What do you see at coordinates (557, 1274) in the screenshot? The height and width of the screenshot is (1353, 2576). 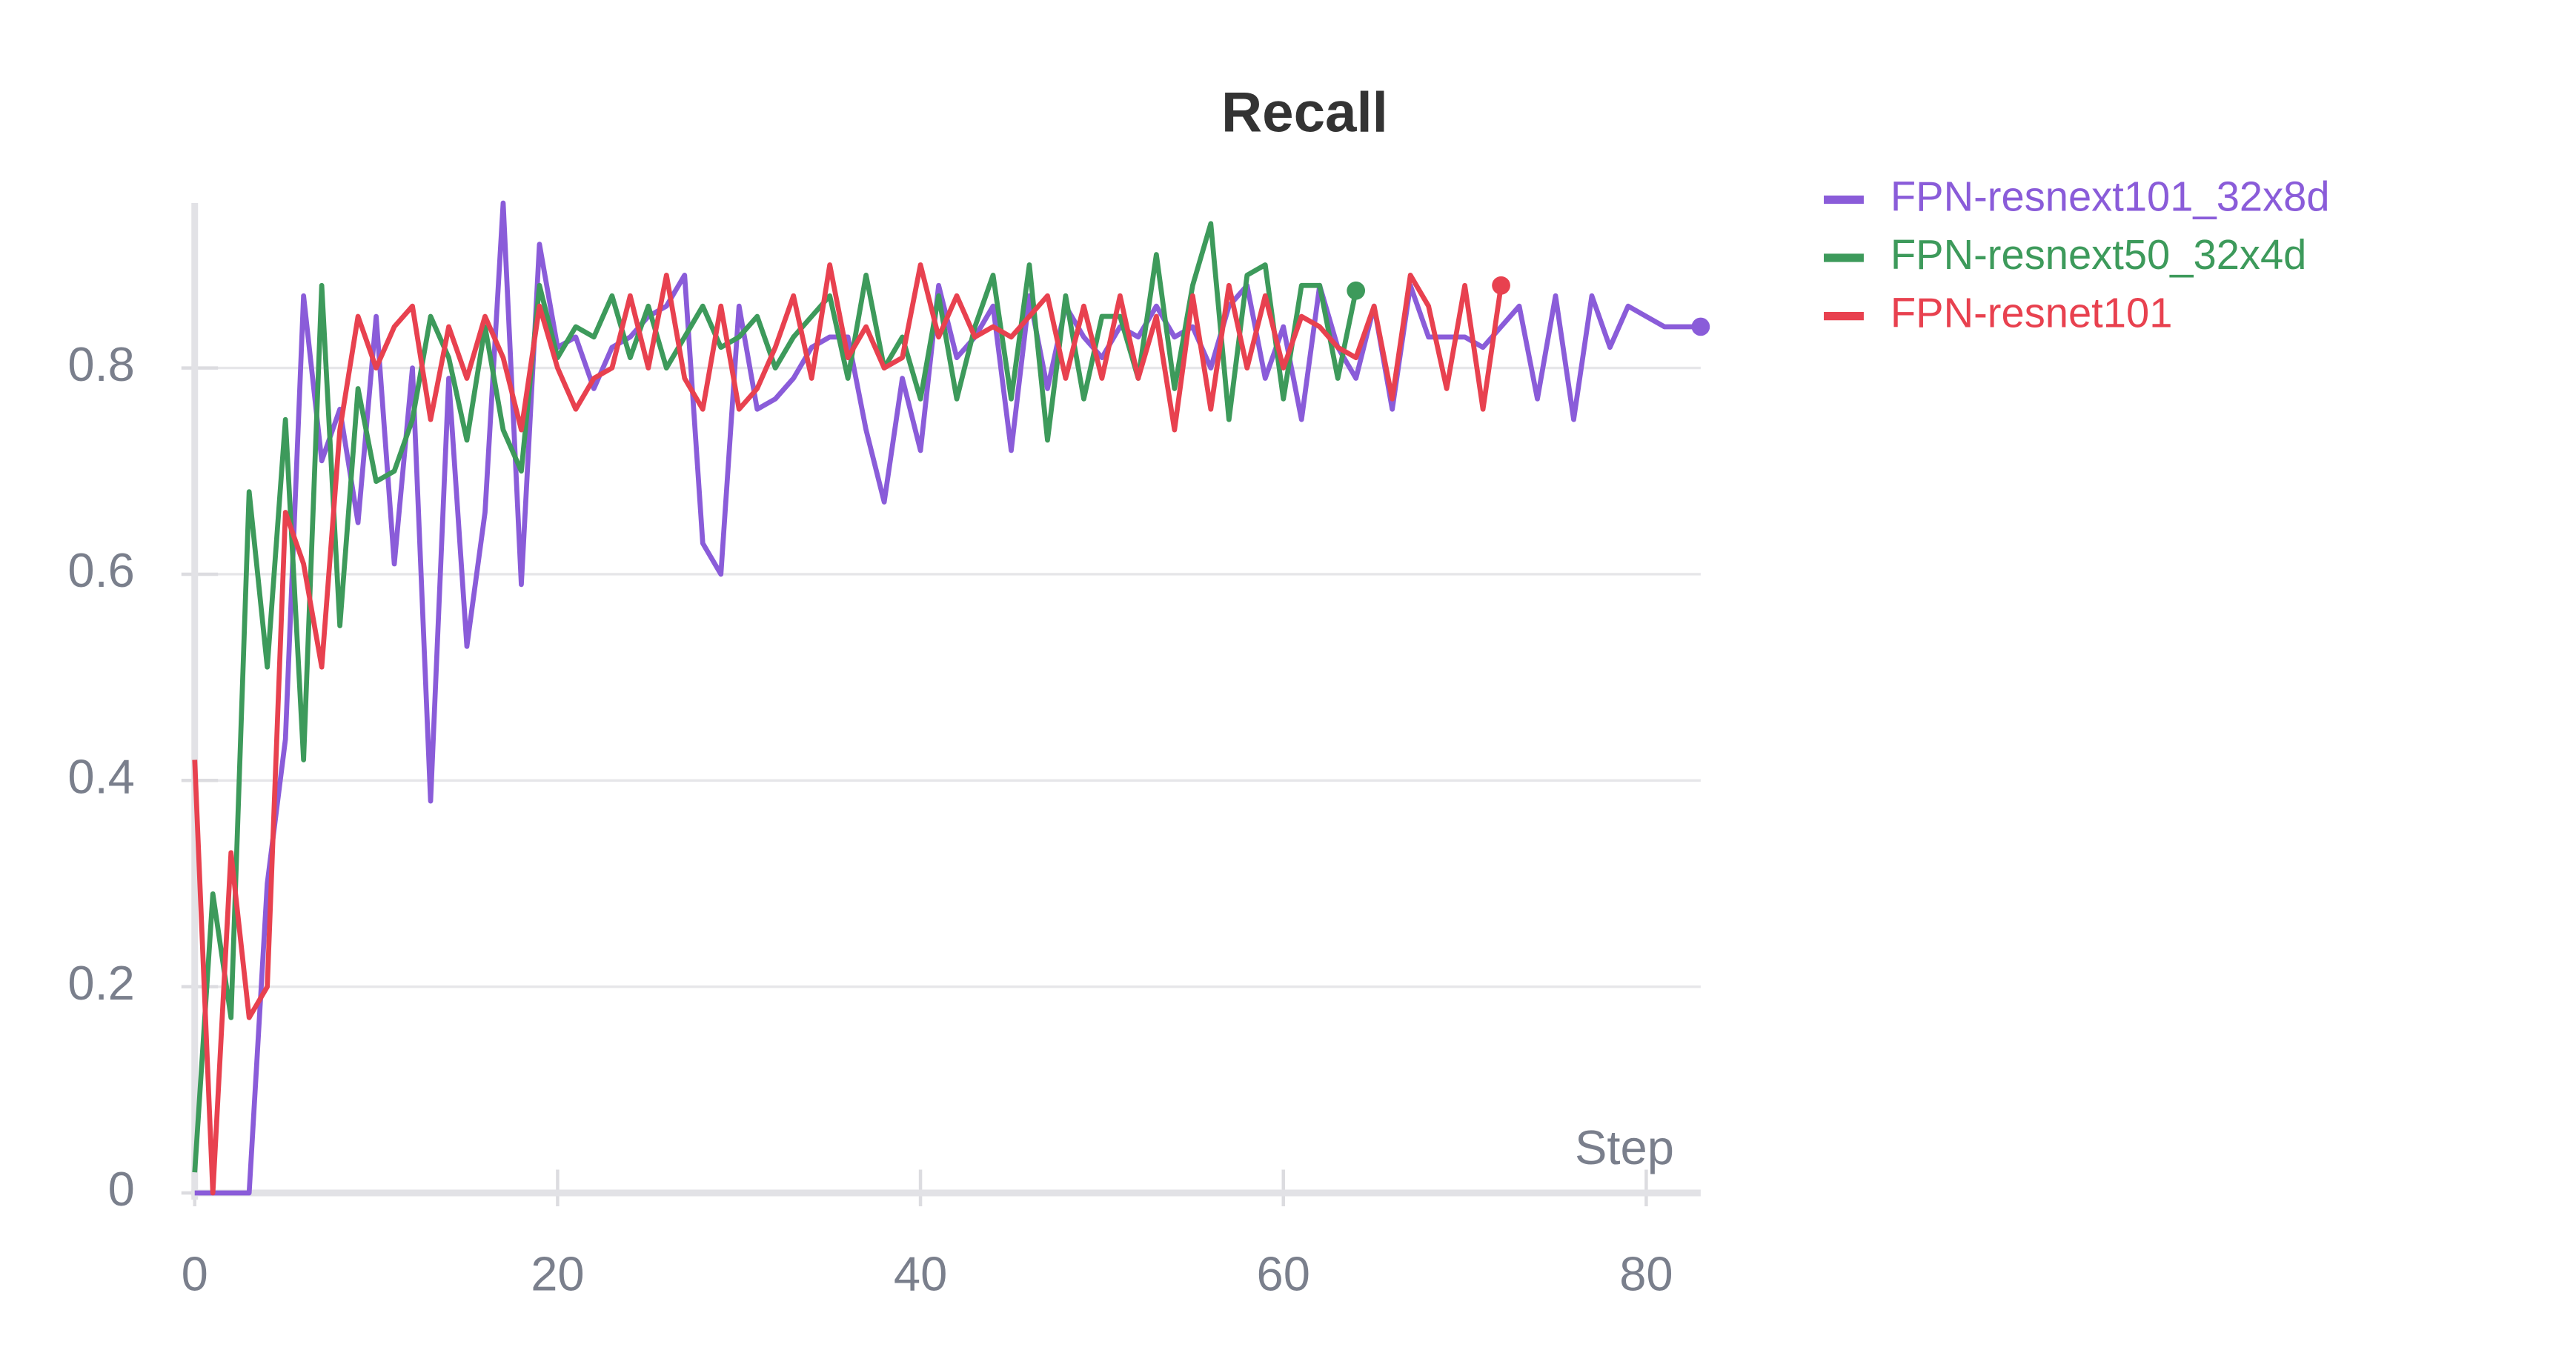 I see `x-tick-label: 20` at bounding box center [557, 1274].